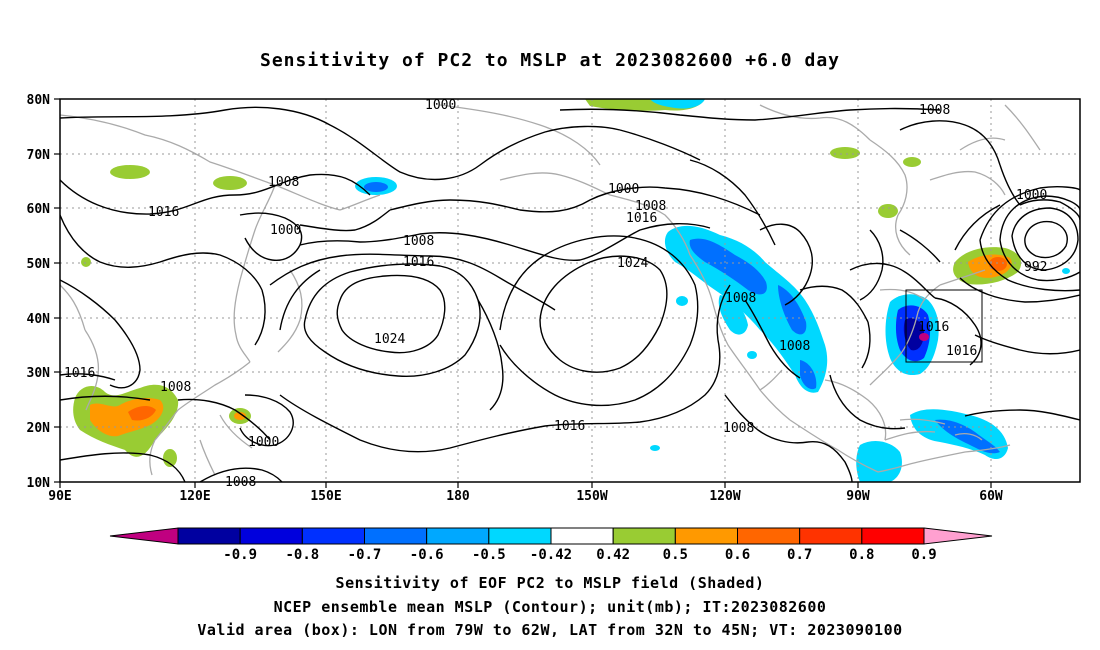 The height and width of the screenshot is (650, 1100). What do you see at coordinates (240, 555) in the screenshot?
I see `colorbar-label: -0.9` at bounding box center [240, 555].